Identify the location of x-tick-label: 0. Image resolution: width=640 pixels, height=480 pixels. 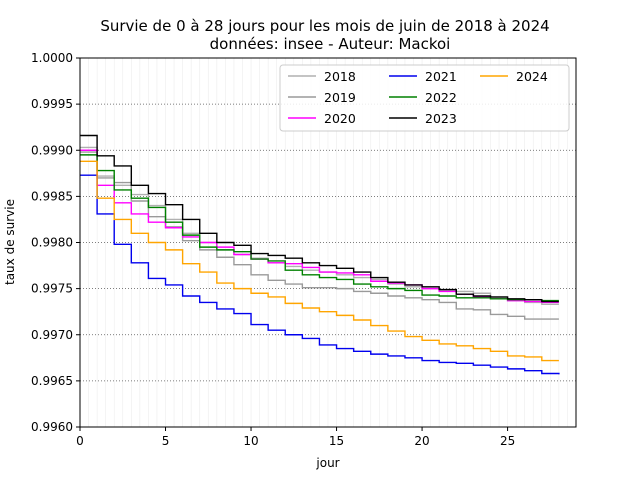
(80, 441).